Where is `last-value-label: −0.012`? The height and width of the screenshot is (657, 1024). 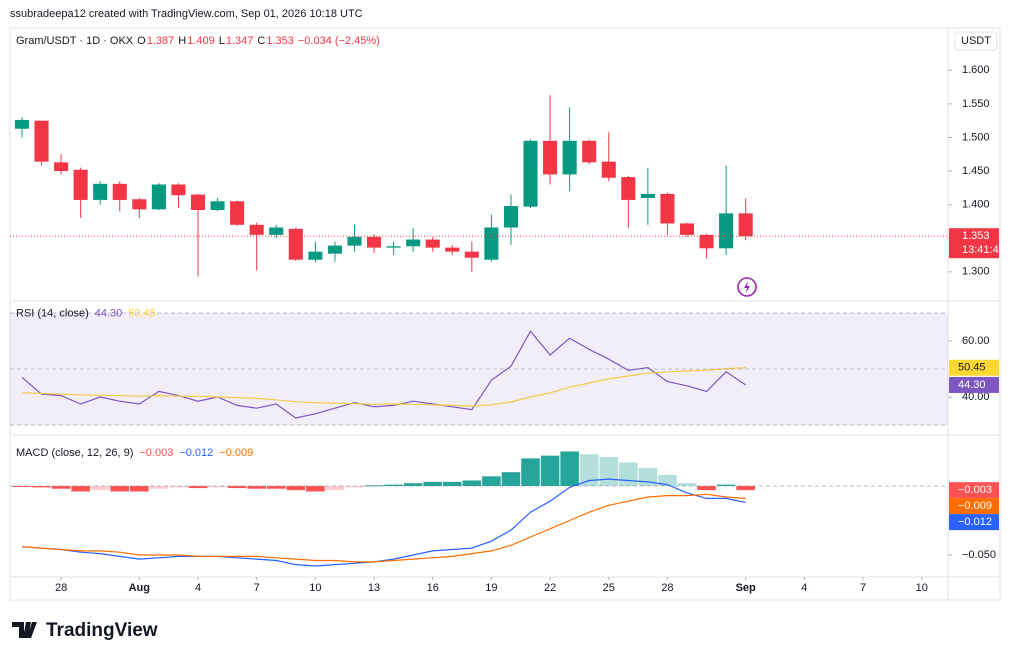
last-value-label: −0.012 is located at coordinates (975, 522).